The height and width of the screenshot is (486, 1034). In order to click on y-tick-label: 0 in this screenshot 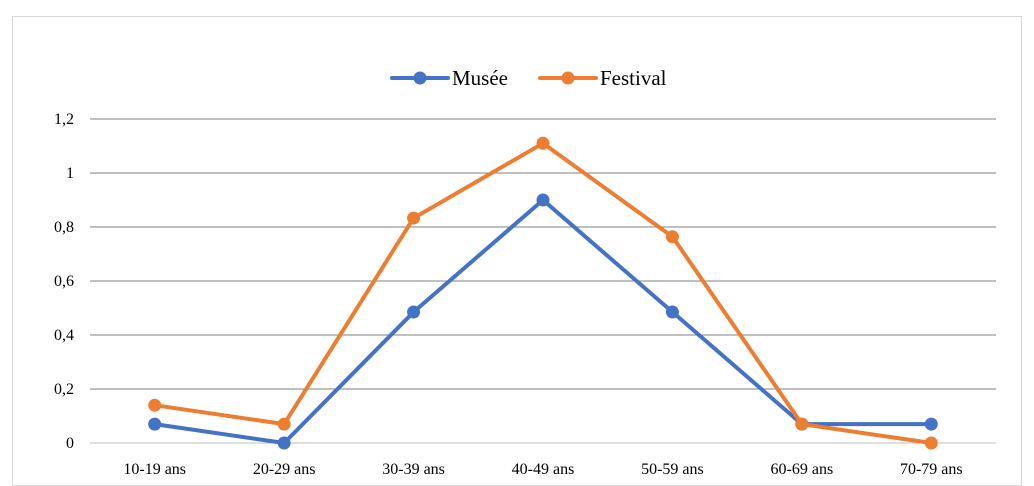, I will do `click(70, 443)`.